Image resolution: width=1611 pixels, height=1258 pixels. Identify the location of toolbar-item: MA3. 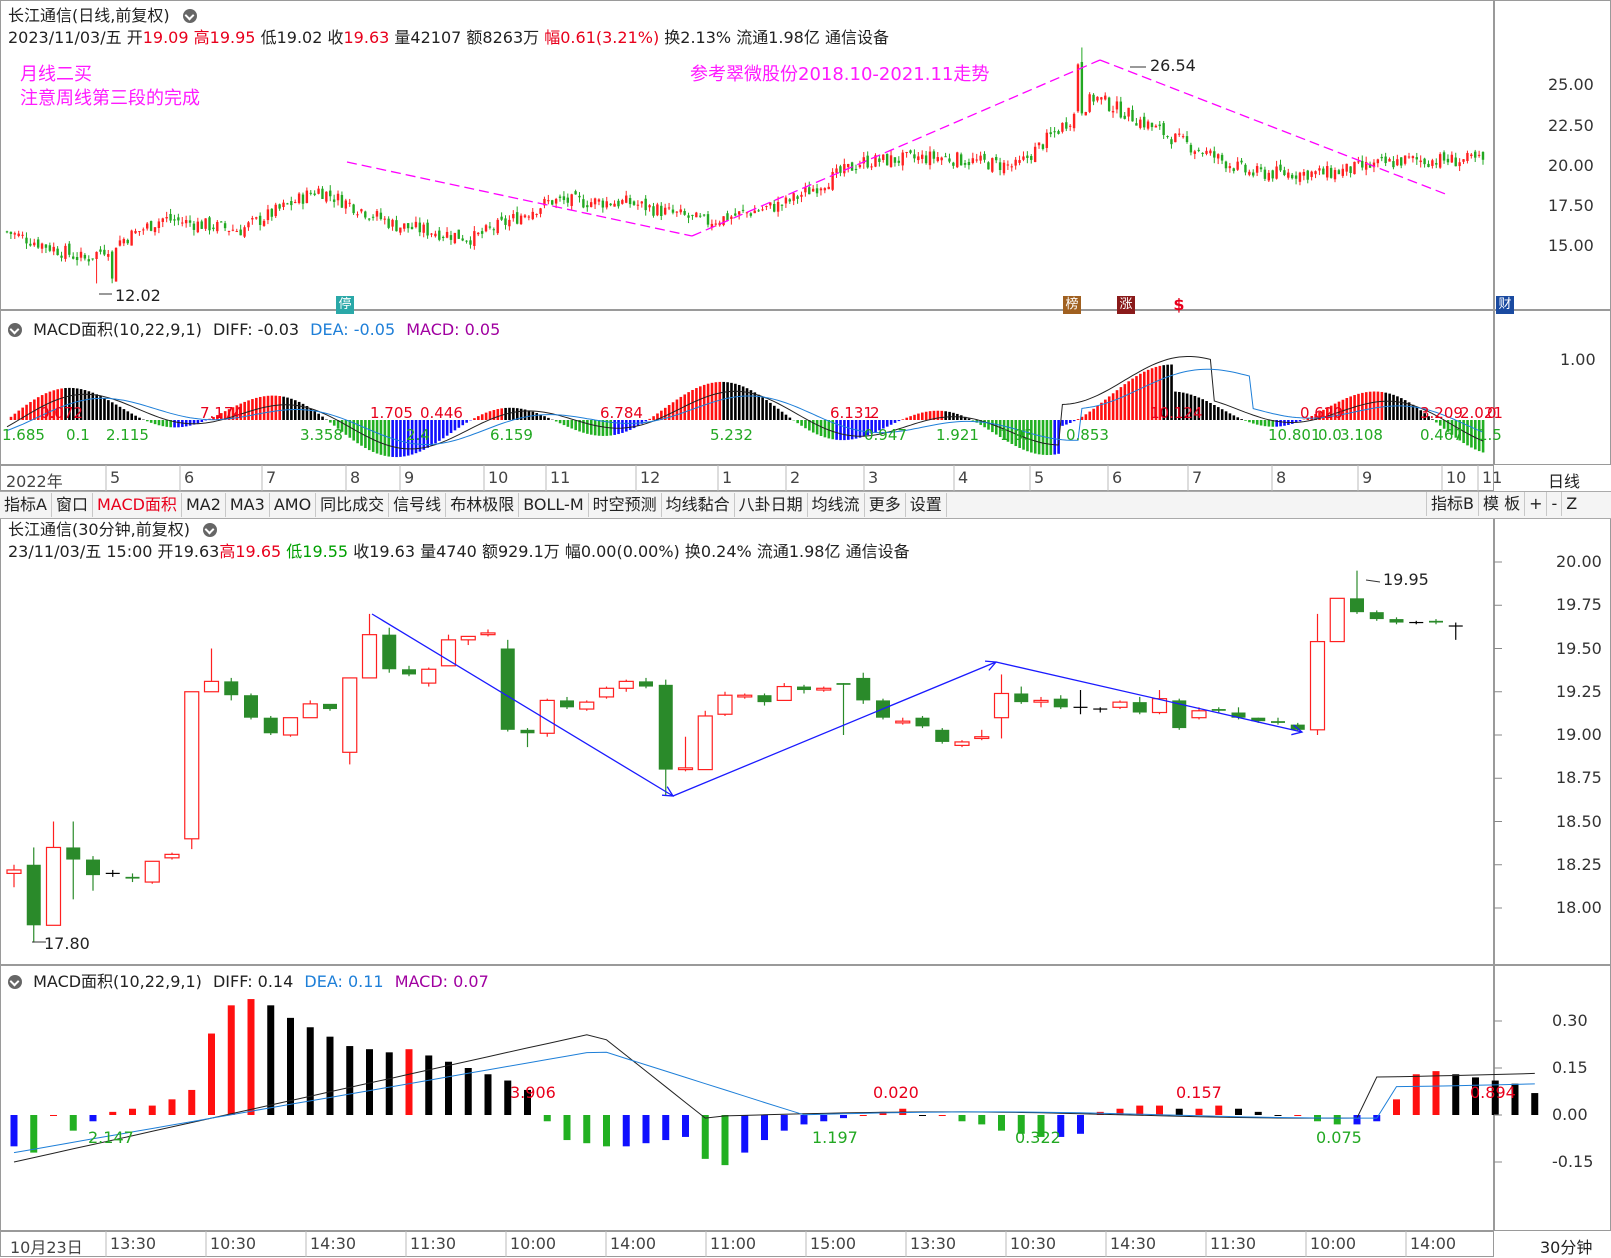
(248, 505).